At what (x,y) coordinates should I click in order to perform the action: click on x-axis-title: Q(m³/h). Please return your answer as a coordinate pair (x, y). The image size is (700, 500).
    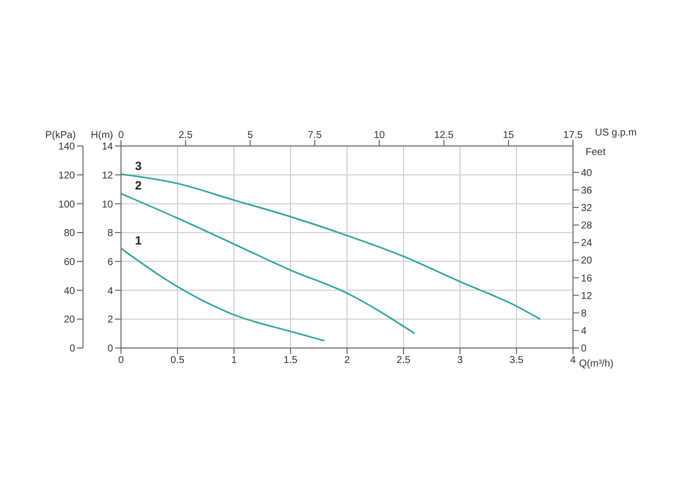
    Looking at the image, I should click on (596, 364).